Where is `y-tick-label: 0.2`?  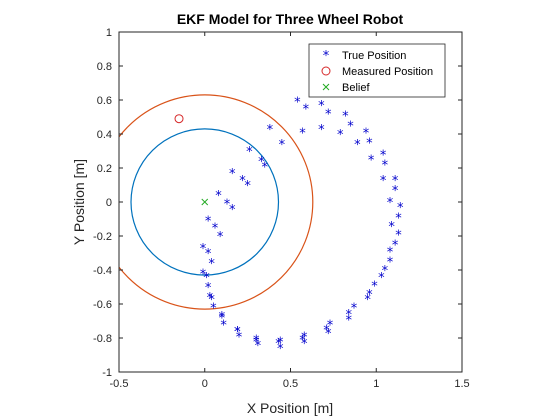
y-tick-label: 0.2 is located at coordinates (104, 169).